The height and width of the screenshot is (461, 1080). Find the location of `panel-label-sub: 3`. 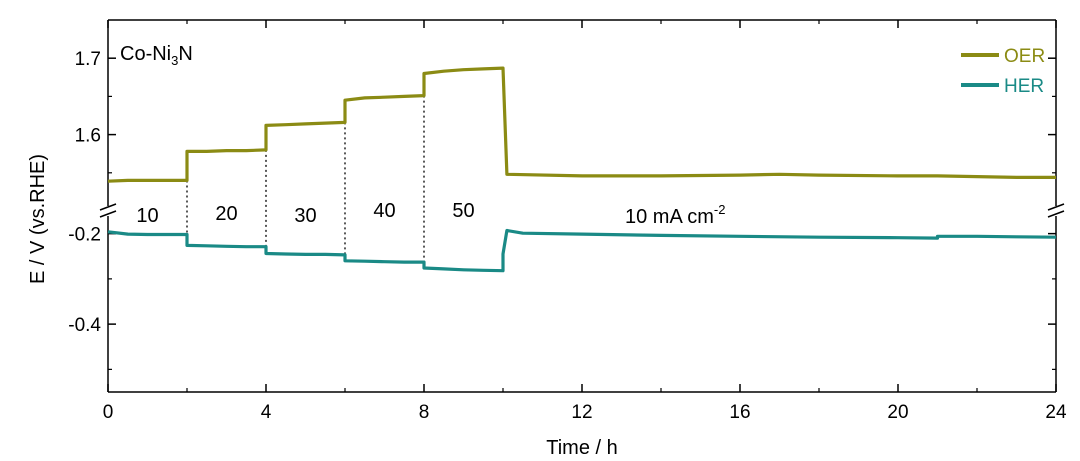

panel-label-sub: 3 is located at coordinates (174, 60).